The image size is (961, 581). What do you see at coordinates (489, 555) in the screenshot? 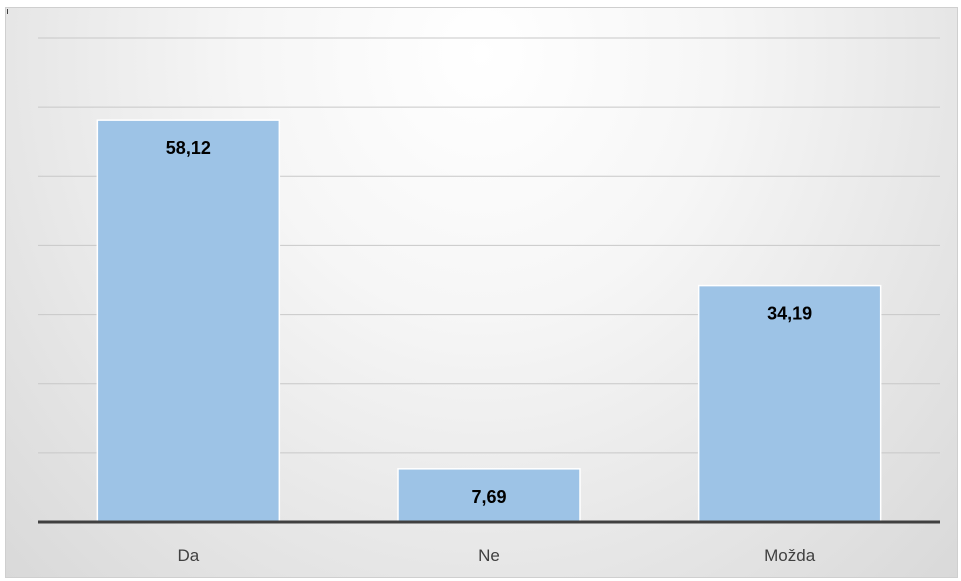
I see `category-label-ne: Ne` at bounding box center [489, 555].